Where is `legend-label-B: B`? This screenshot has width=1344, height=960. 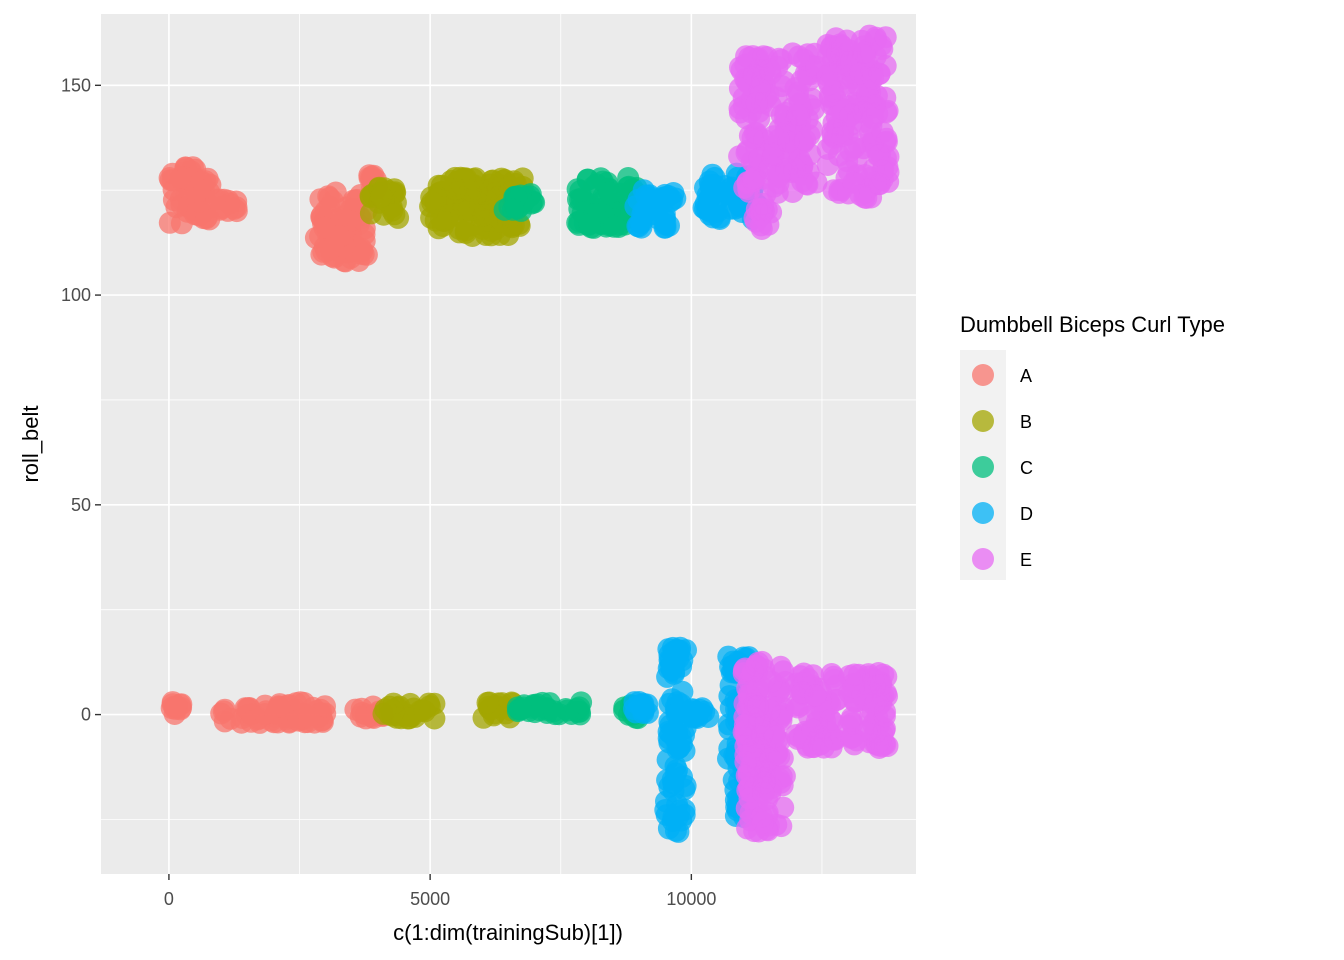
legend-label-B: B is located at coordinates (1026, 422).